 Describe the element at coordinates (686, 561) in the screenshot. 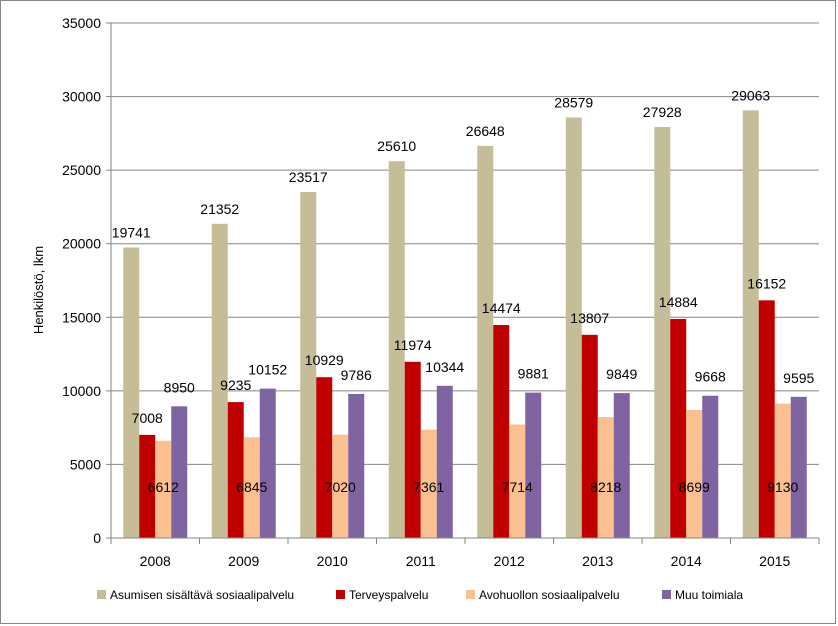

I see `x-tick-label: 2014` at that location.